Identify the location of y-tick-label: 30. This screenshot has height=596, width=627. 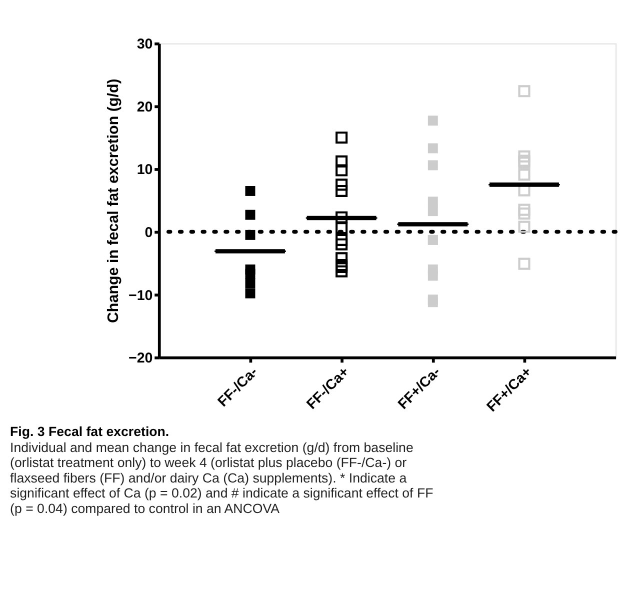
(144, 44).